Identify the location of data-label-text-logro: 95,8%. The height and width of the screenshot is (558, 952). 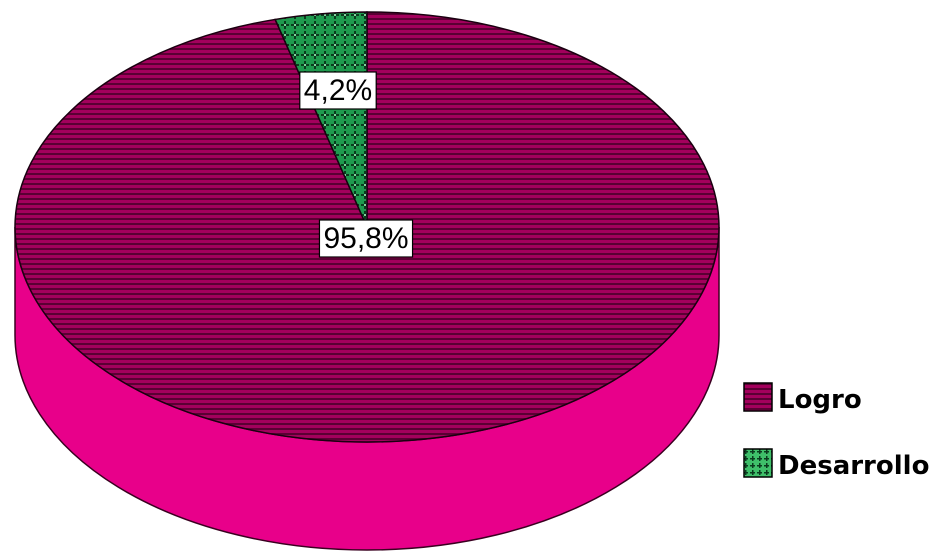
(365, 238).